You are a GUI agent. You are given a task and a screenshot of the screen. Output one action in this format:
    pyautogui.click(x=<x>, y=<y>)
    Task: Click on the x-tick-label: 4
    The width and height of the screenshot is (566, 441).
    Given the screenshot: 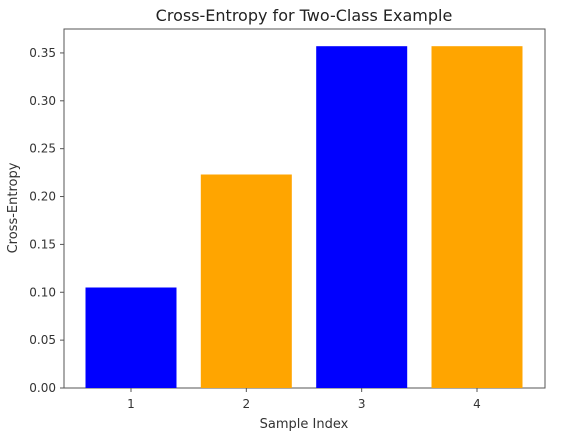 What is the action you would take?
    pyautogui.click(x=477, y=404)
    